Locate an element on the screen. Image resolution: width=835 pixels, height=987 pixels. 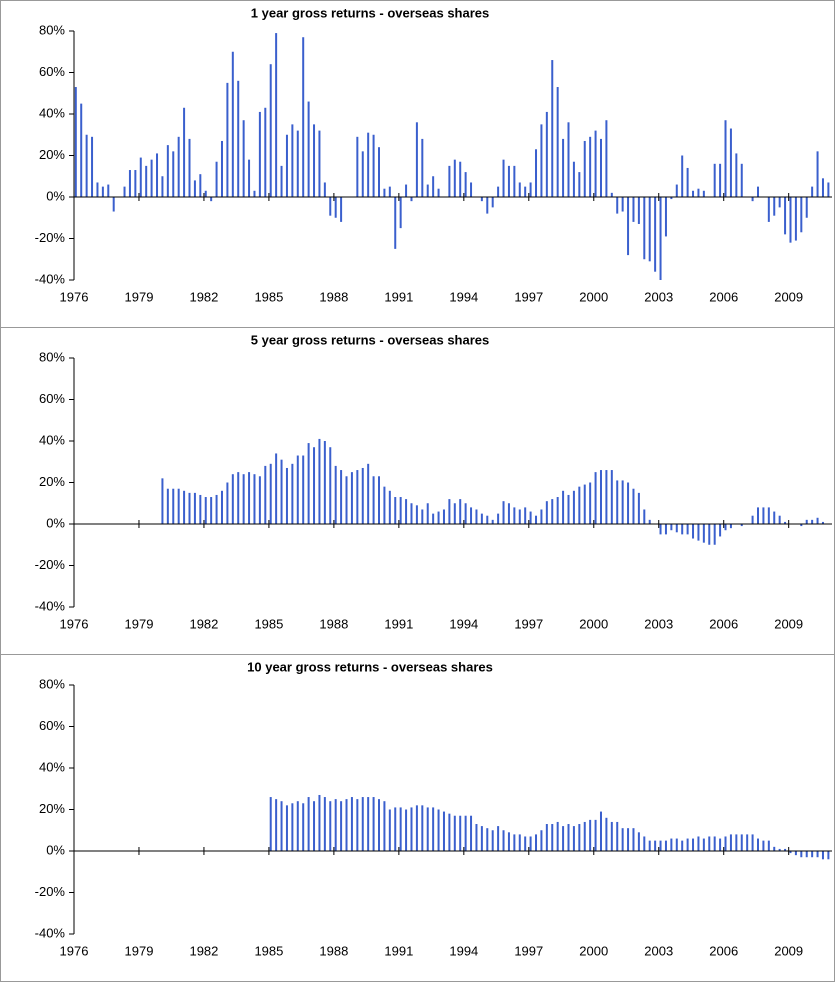
y-tick-label: 40% is located at coordinates (52, 439).